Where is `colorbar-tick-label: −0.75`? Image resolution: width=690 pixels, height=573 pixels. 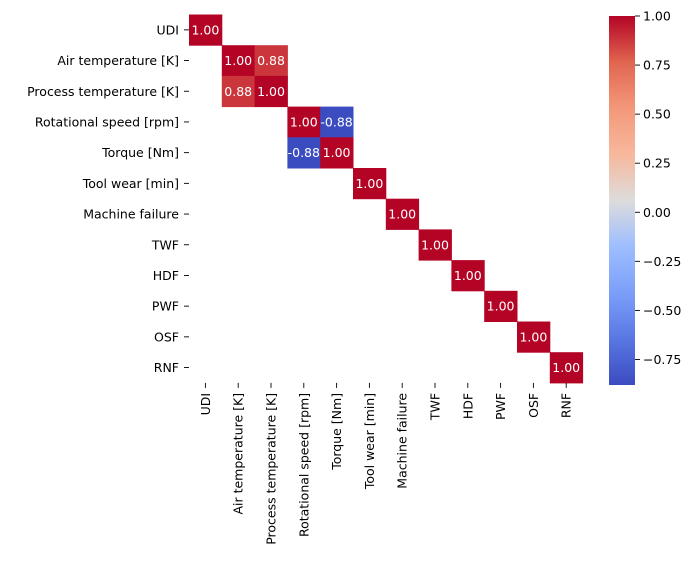
colorbar-tick-label: −0.75 is located at coordinates (662, 359).